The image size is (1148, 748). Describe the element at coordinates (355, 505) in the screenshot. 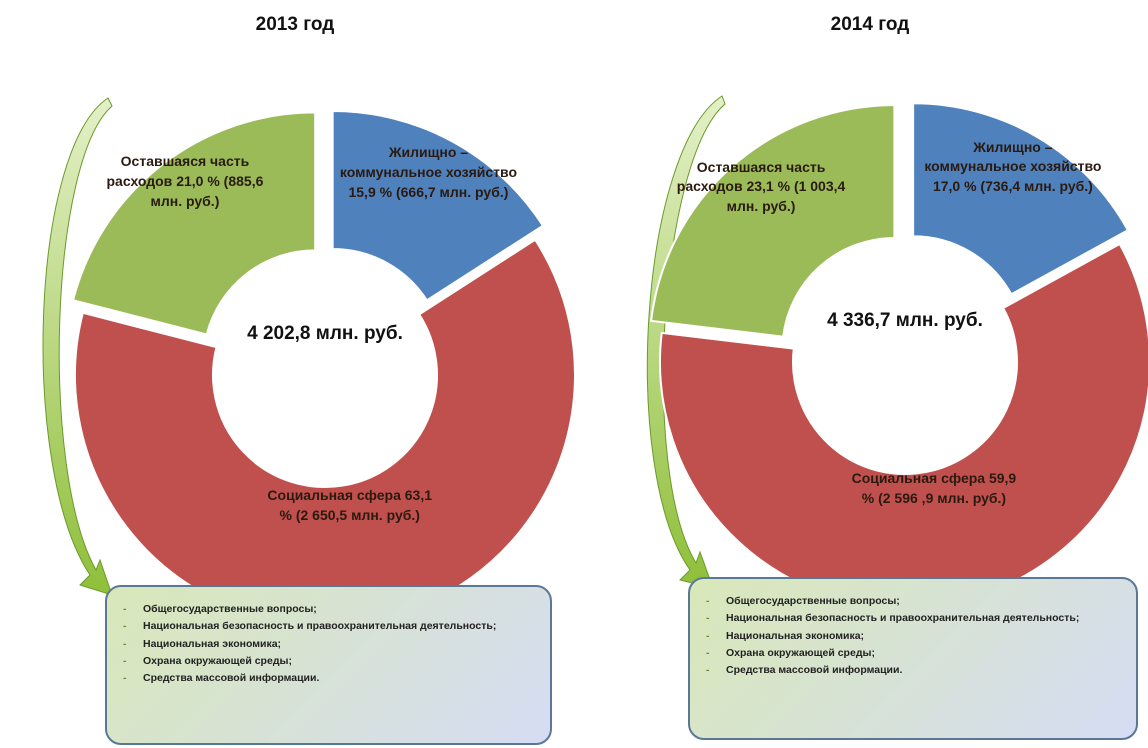

I see `label-part: 63,1 %` at that location.